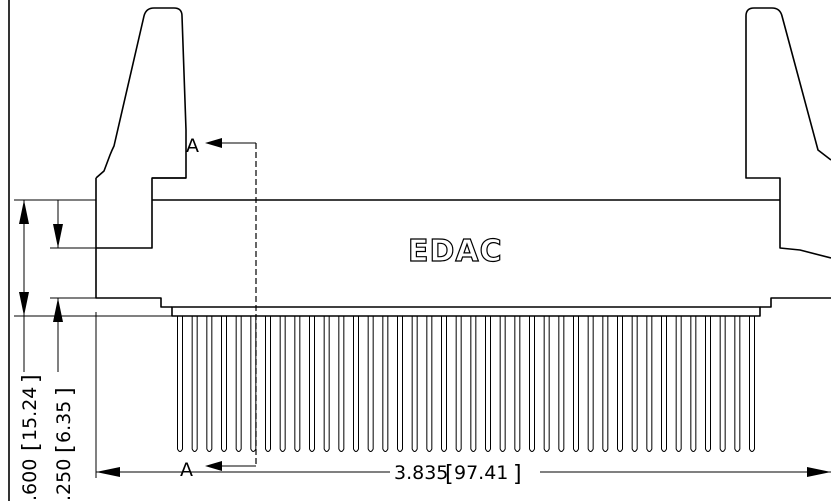  I want to click on height-total-alt: 15.24, so click(30, 414).